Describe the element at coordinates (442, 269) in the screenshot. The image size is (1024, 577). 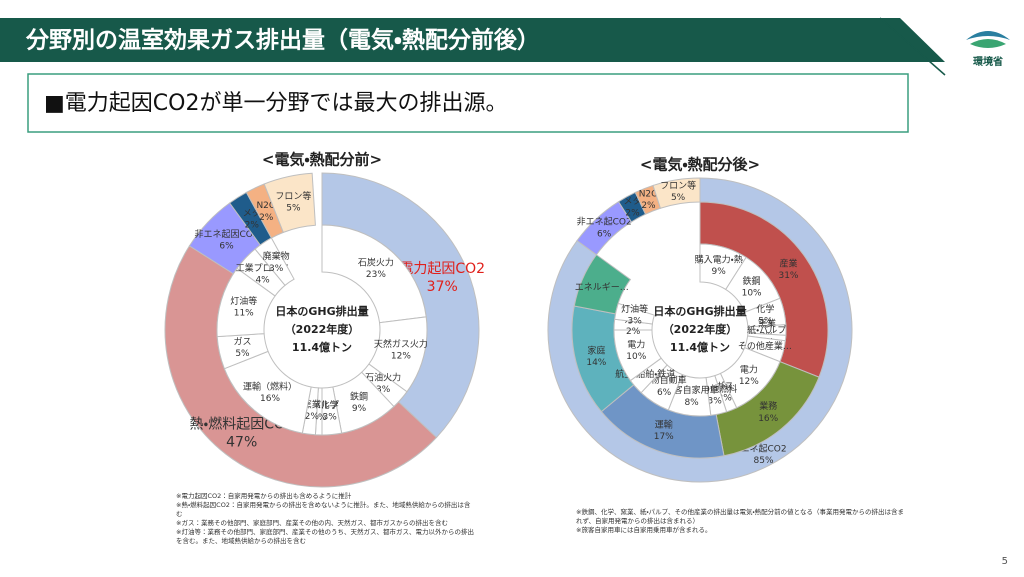
I see `segment-label: 電力起因CO2` at that location.